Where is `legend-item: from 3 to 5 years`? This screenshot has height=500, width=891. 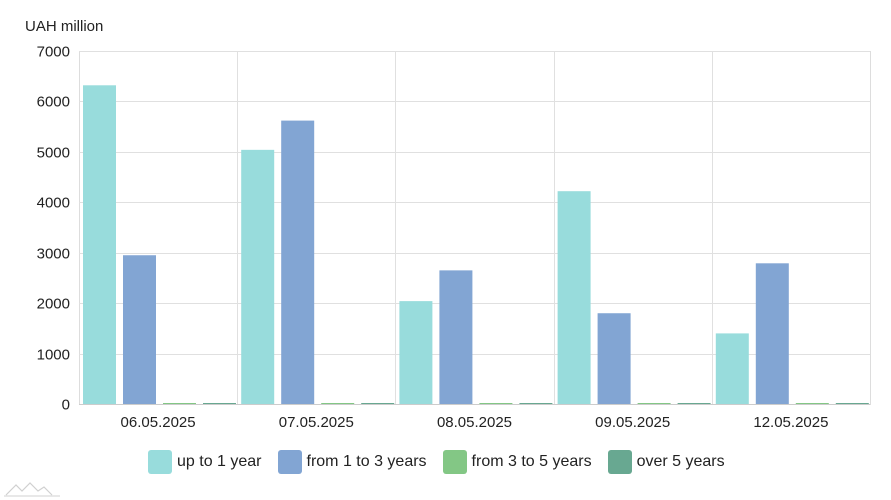
legend-item: from 3 to 5 years is located at coordinates (517, 462).